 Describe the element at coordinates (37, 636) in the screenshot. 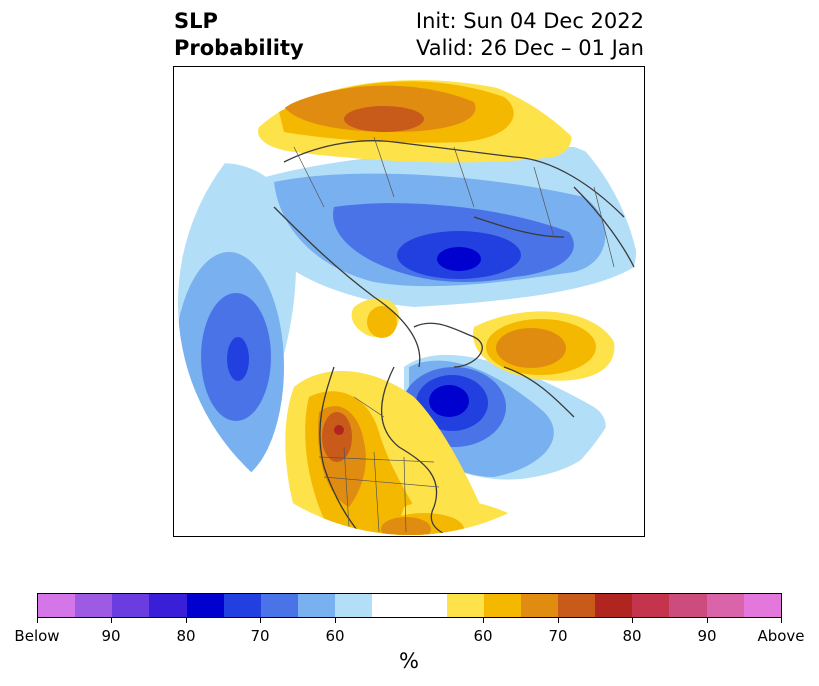

I see `colorbar-tick-label: Below` at that location.